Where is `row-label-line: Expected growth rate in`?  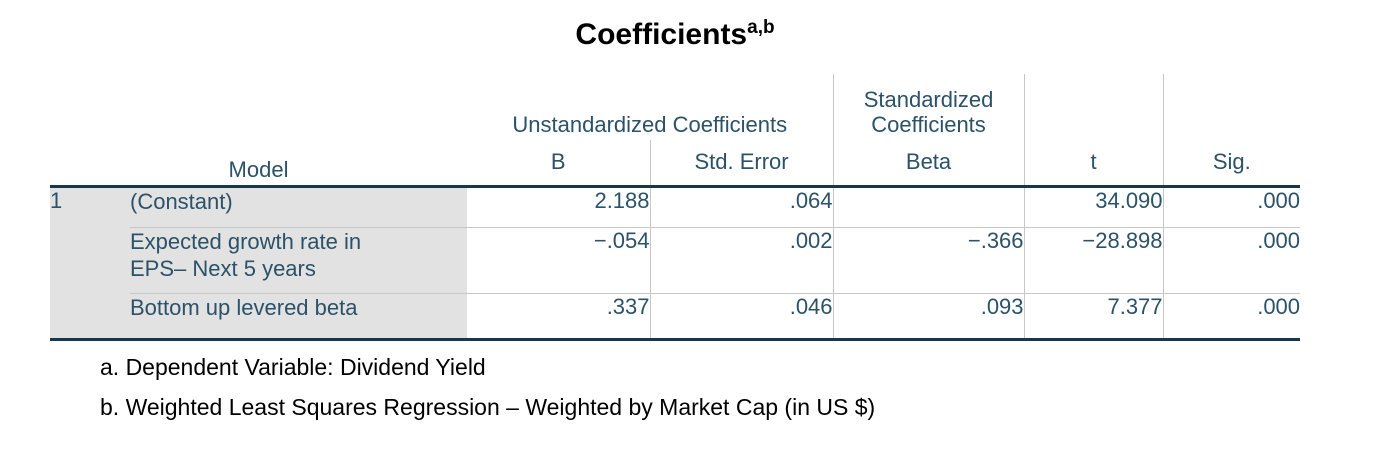
row-label-line: Expected growth rate in is located at coordinates (246, 241).